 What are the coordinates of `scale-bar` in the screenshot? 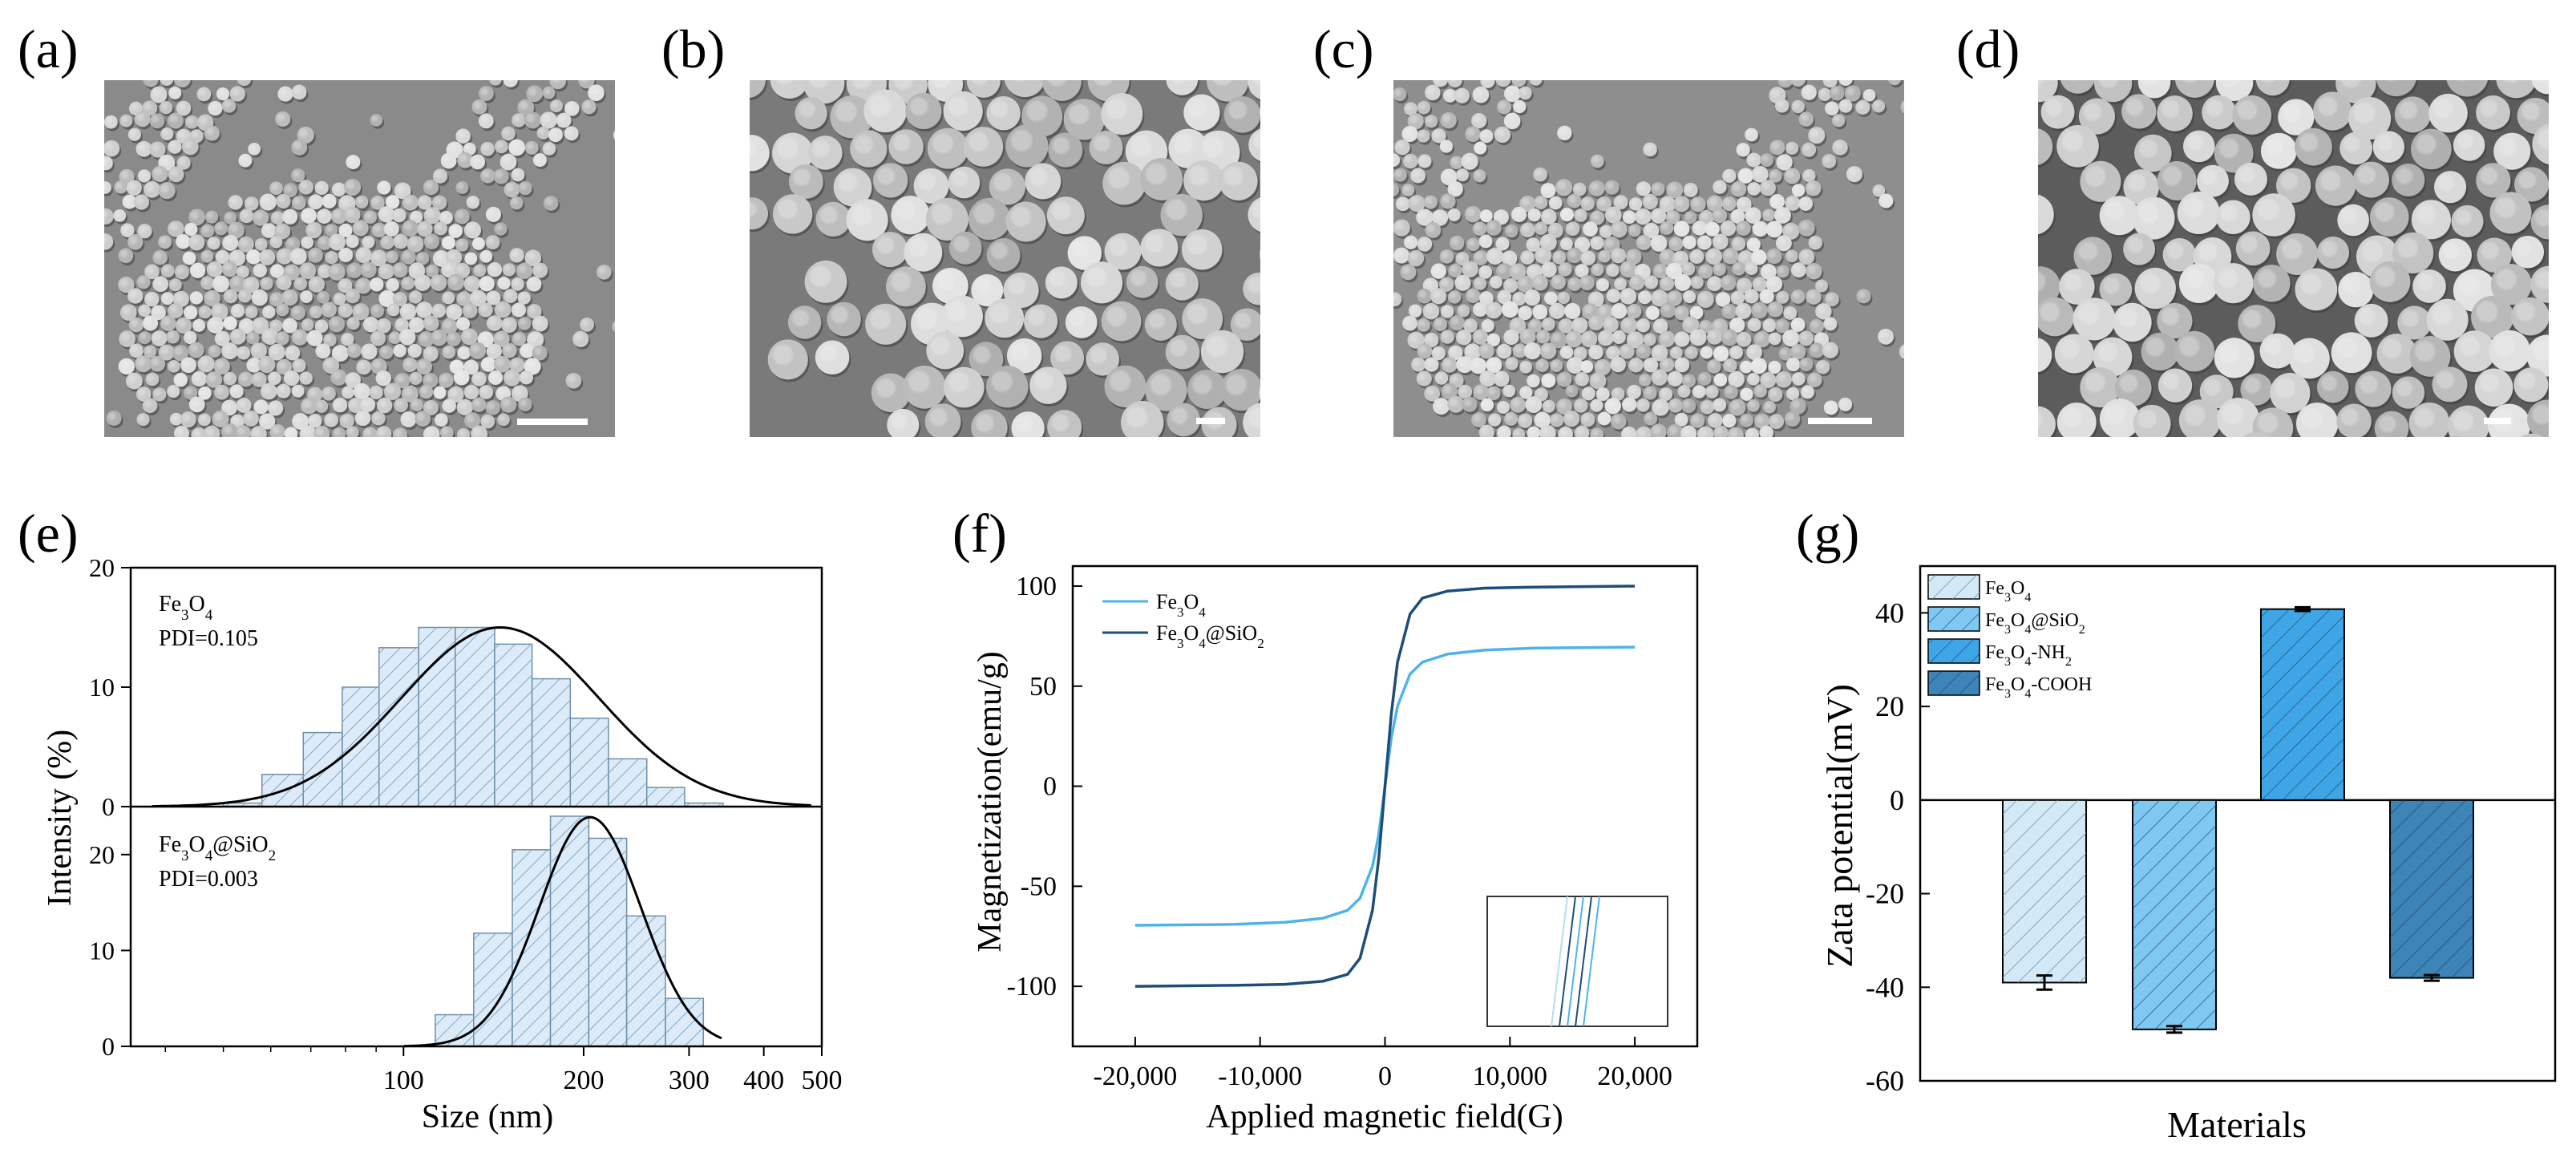 It's located at (1210, 421).